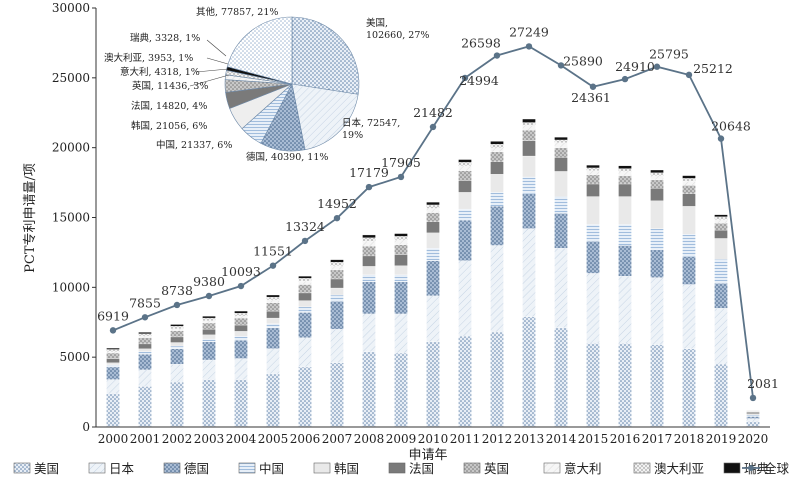 This screenshot has height=494, width=806. I want to click on bar-segment-2008-中国, so click(369, 278).